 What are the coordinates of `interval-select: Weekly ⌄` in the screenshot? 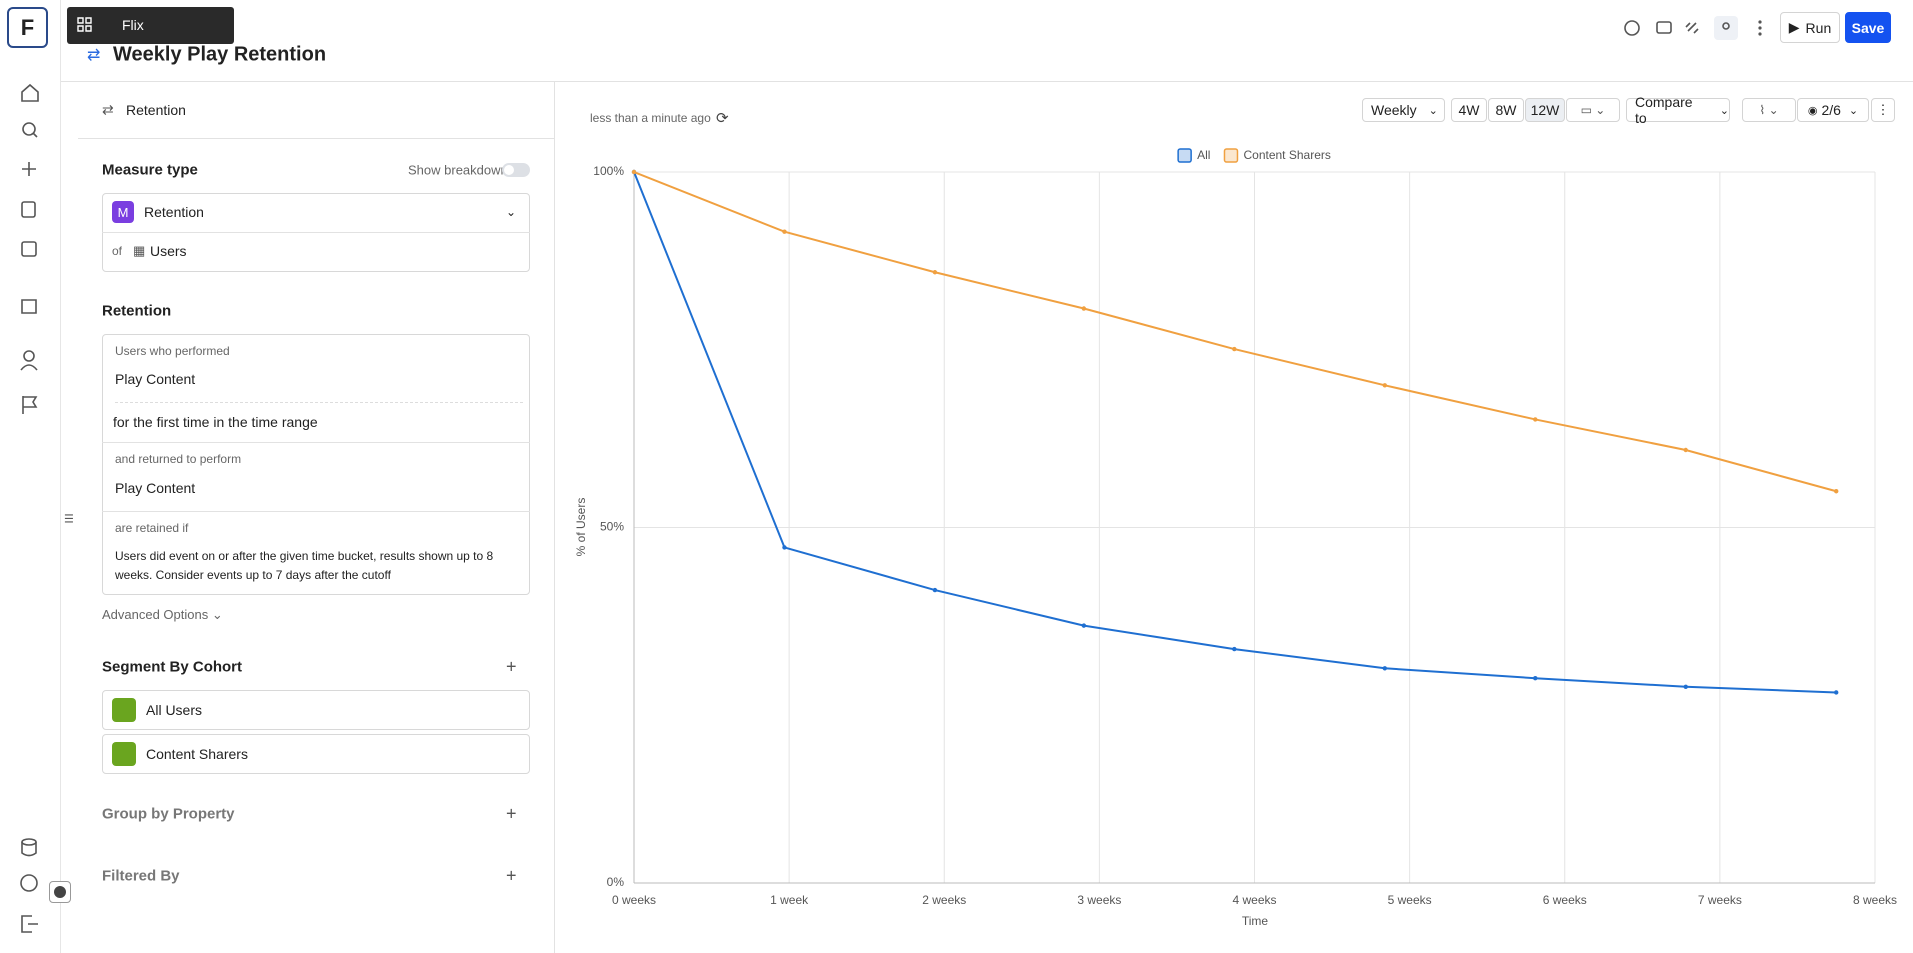 It's located at (1403, 110).